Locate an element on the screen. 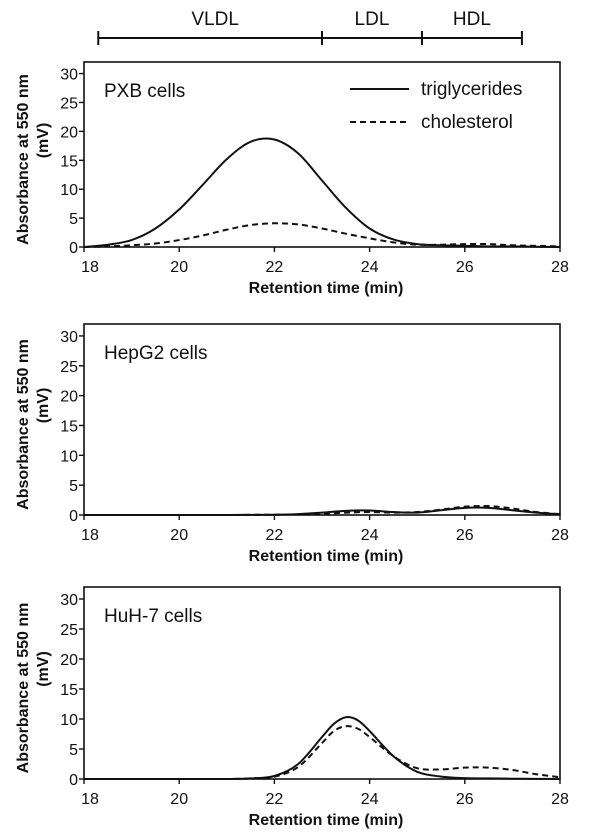 This screenshot has width=608, height=840. fraction-label-ldl: LDL is located at coordinates (372, 19).